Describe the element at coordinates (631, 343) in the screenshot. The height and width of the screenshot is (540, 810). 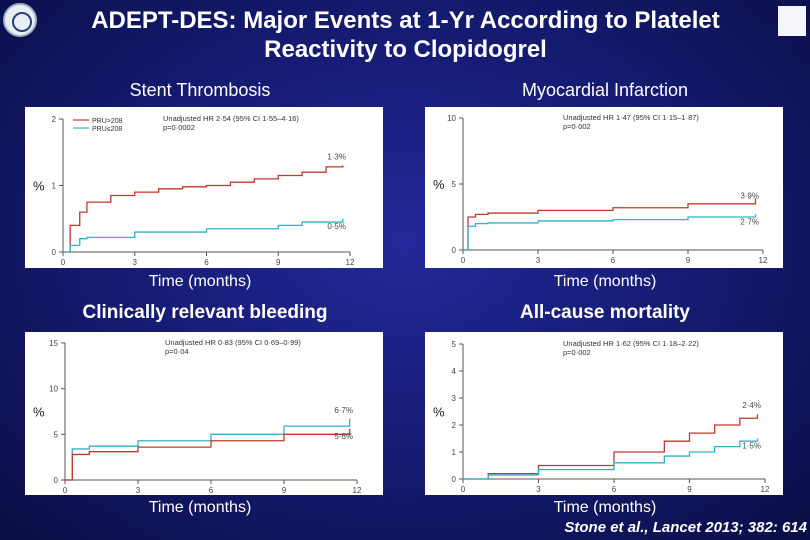
I see `hr-annotation: Unadjusted HR 1·62 (95% CI 1·18–2·22)` at that location.